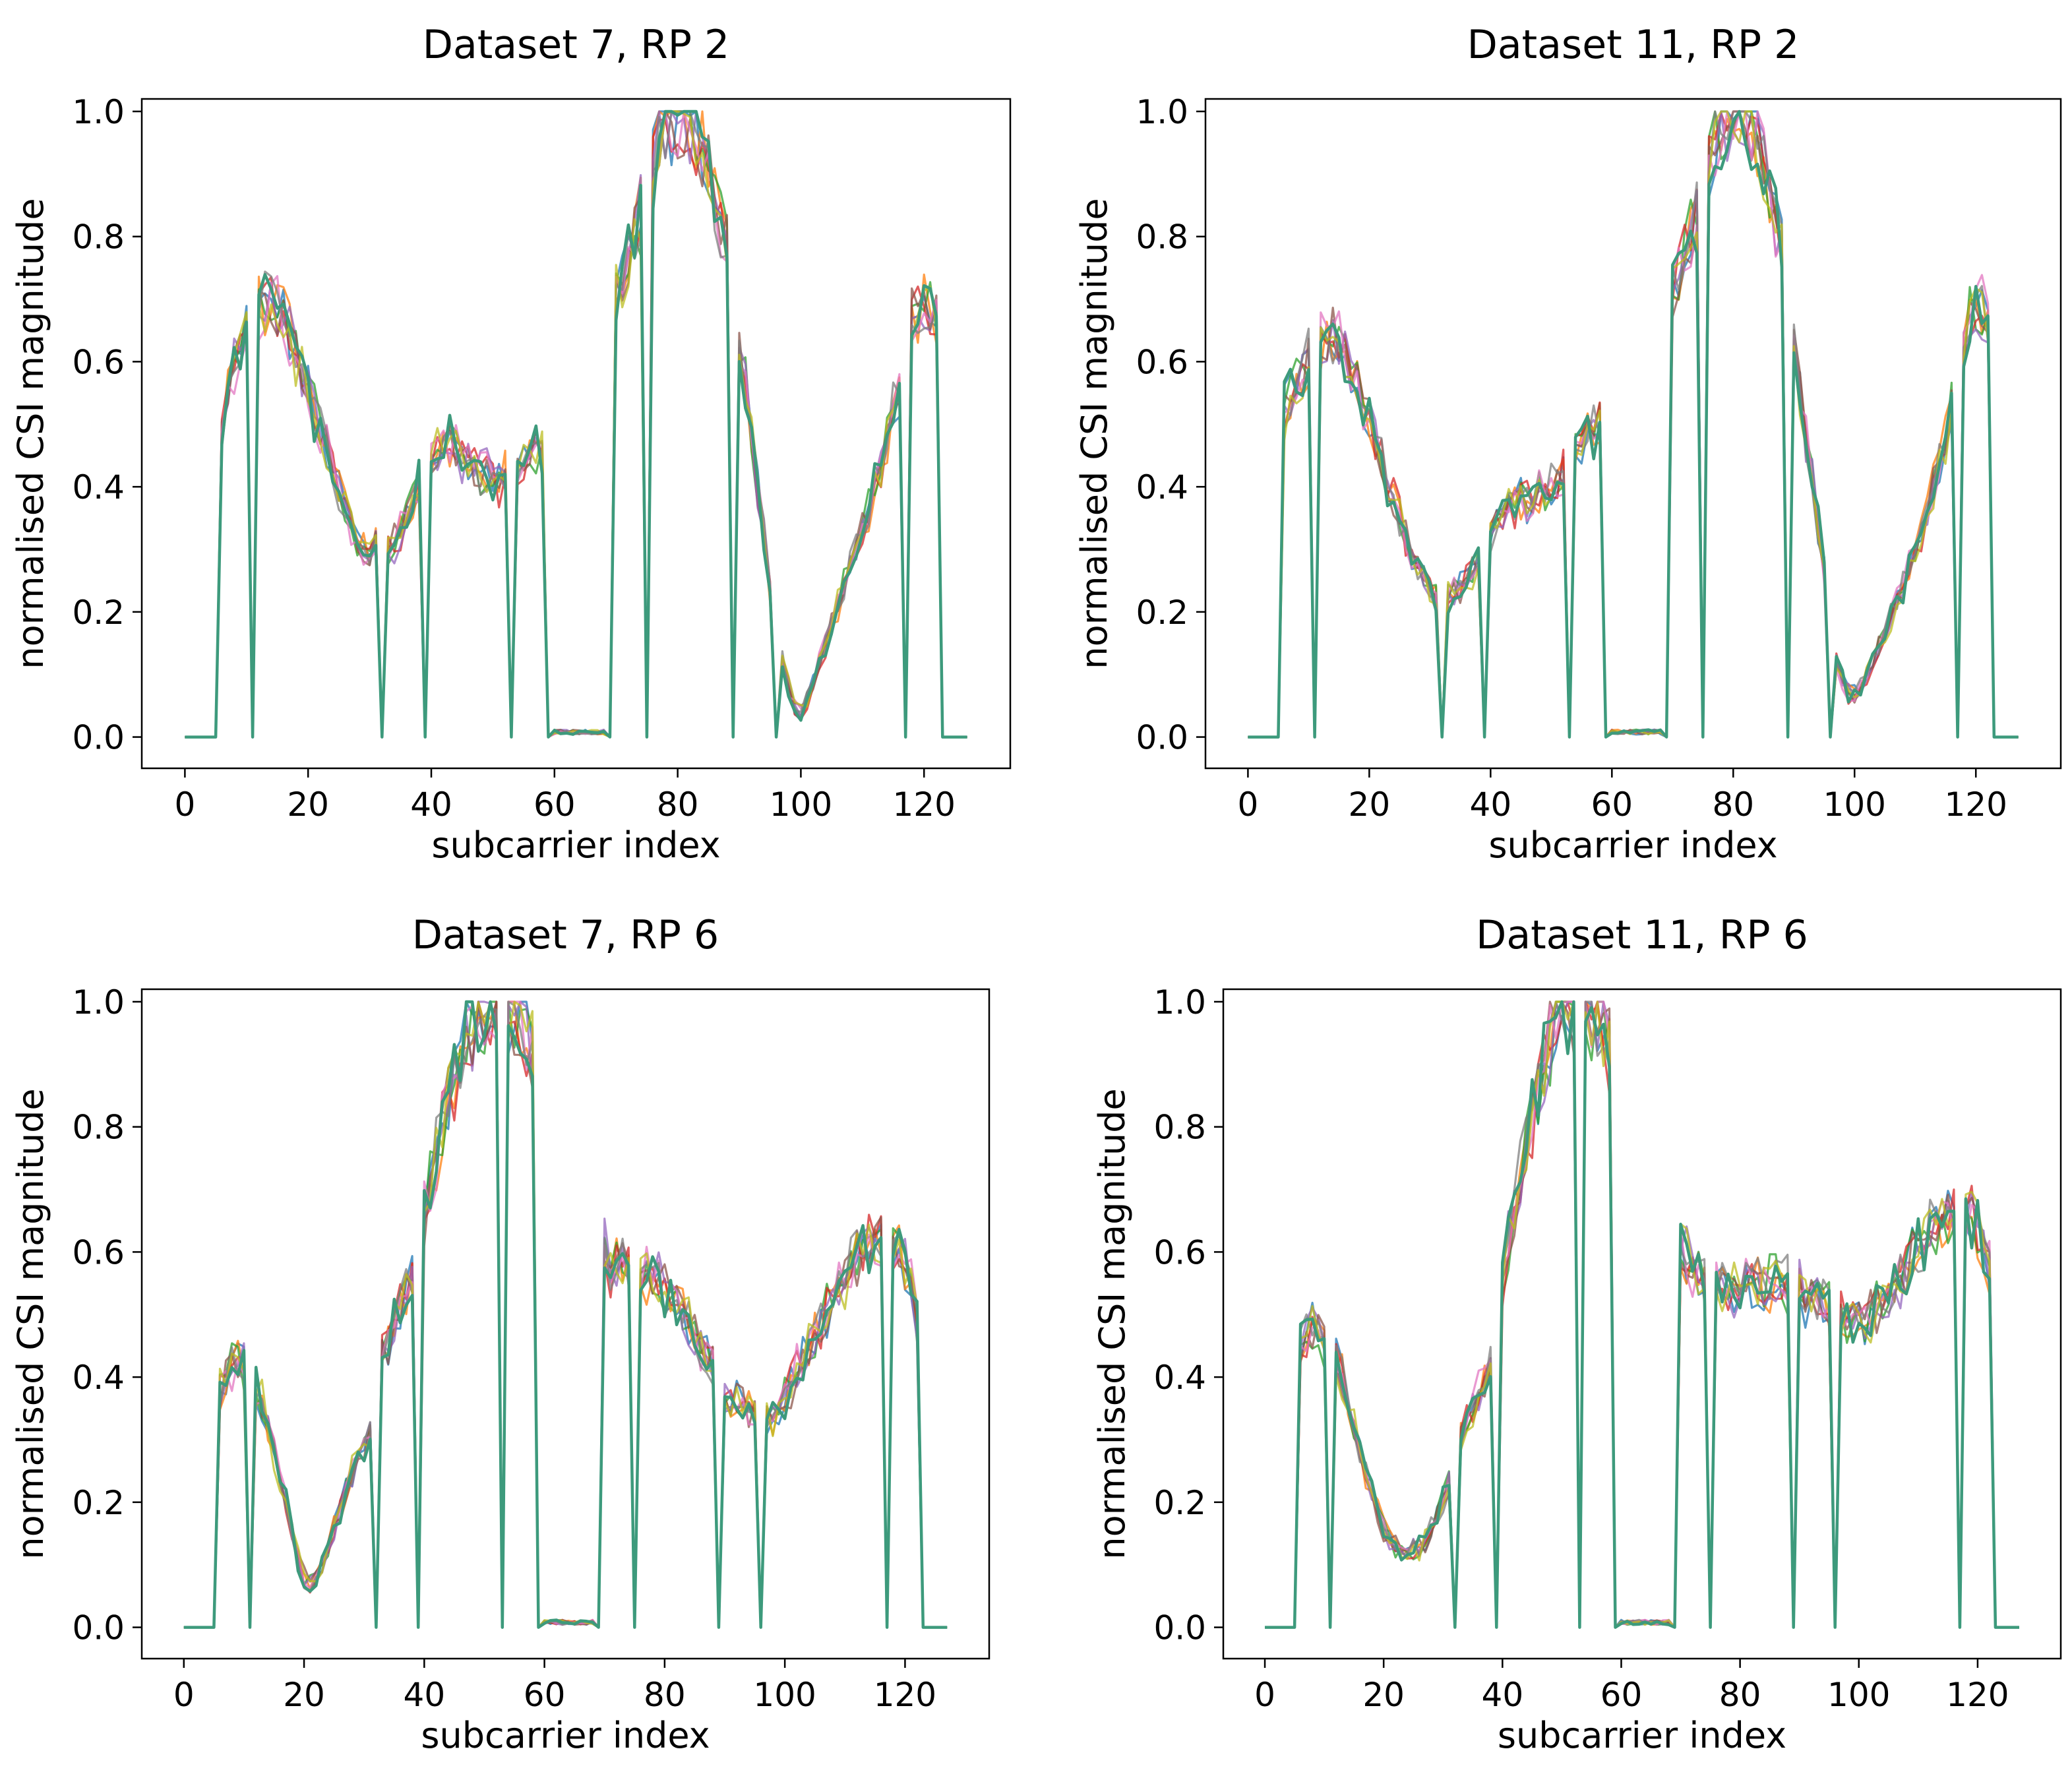  I want to click on chart-title: Dataset 7, RP 6, so click(565, 935).